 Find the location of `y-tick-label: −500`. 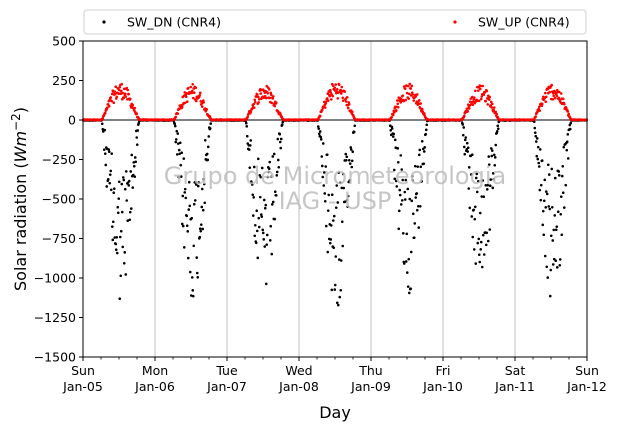

y-tick-label: −500 is located at coordinates (59, 199).